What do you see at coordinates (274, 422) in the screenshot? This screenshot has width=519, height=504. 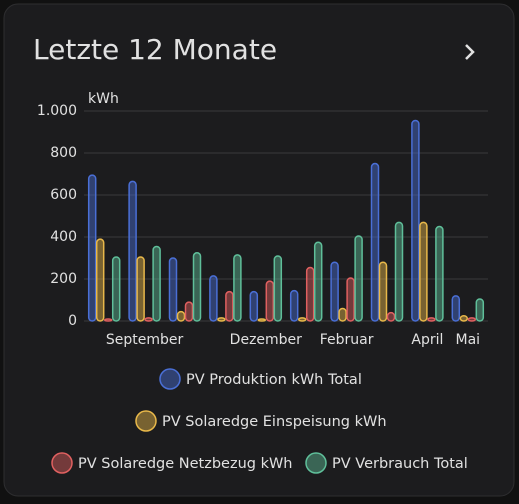 I see `legend-label: PV Solaredge Einspeisung kWh` at bounding box center [274, 422].